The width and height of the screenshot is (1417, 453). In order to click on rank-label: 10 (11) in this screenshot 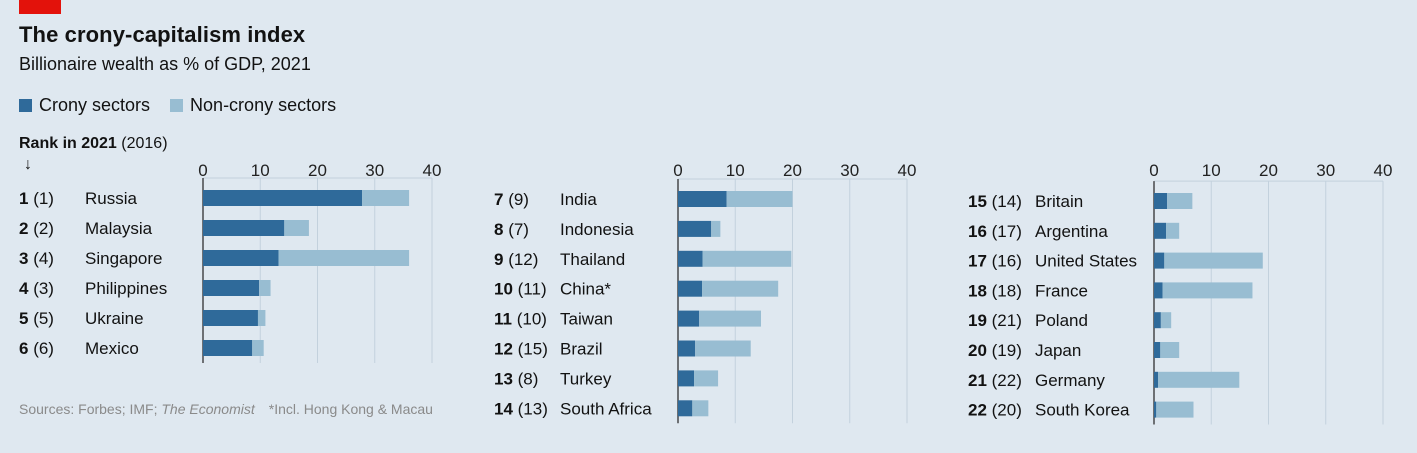, I will do `click(520, 289)`.